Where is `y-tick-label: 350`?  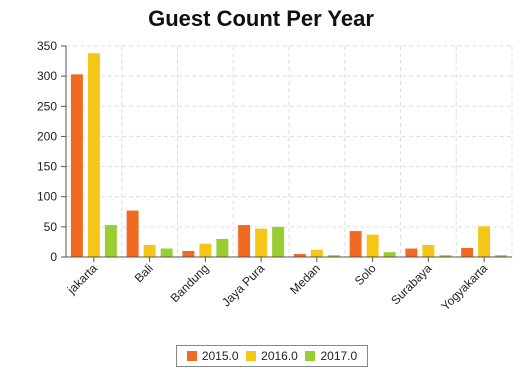 y-tick-label: 350 is located at coordinates (47, 46).